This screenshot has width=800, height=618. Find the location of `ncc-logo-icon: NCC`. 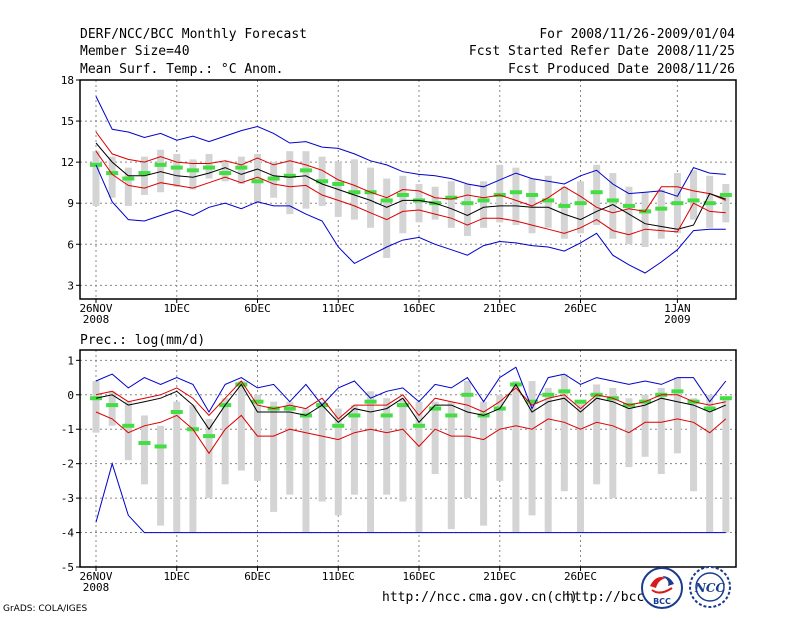

ncc-logo-icon: NCC is located at coordinates (710, 587).